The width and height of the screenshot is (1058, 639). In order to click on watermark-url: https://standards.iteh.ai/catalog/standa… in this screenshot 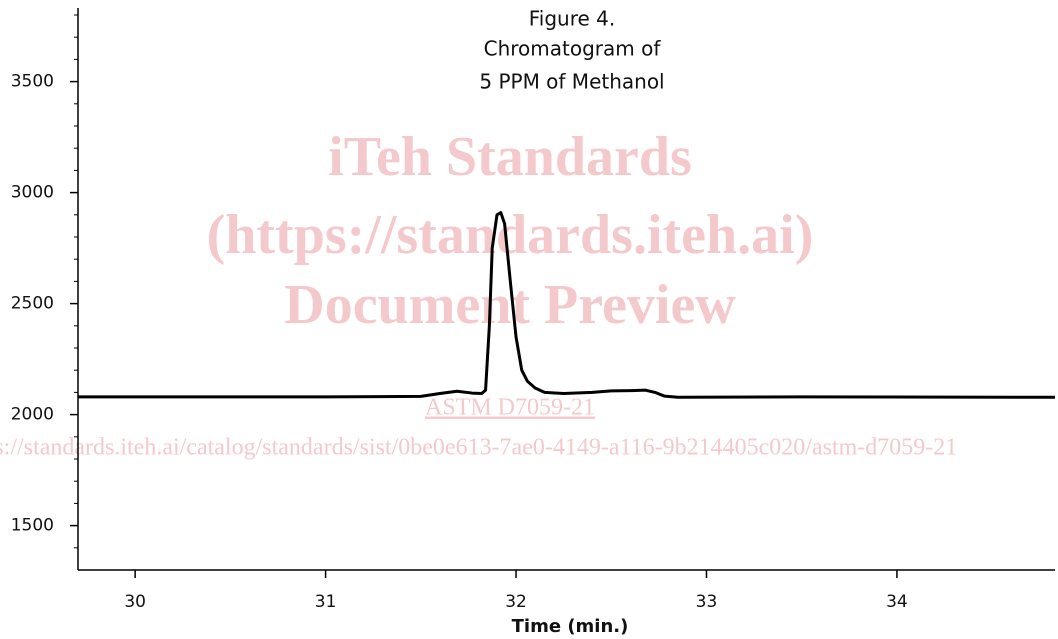, I will do `click(478, 448)`.